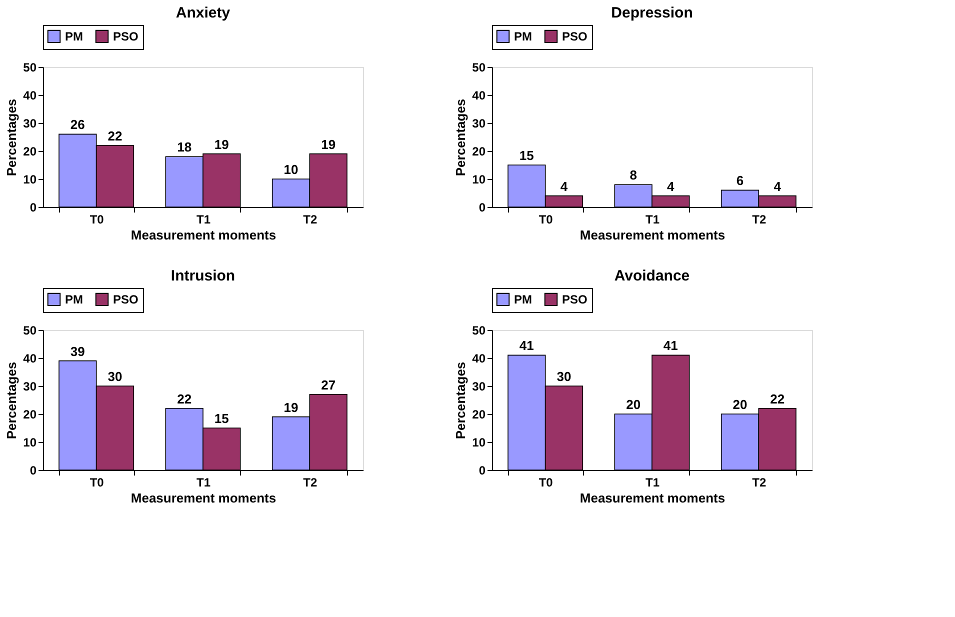 This screenshot has height=617, width=955. Describe the element at coordinates (652, 276) in the screenshot. I see `chart-title: Avoidance` at that location.